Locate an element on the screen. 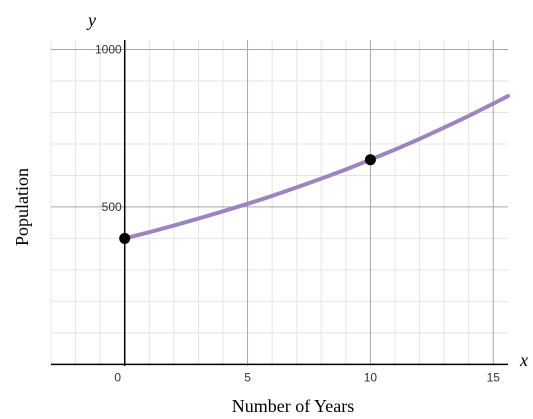 This screenshot has height=419, width=533. y-tick-label: 500 is located at coordinates (112, 207).